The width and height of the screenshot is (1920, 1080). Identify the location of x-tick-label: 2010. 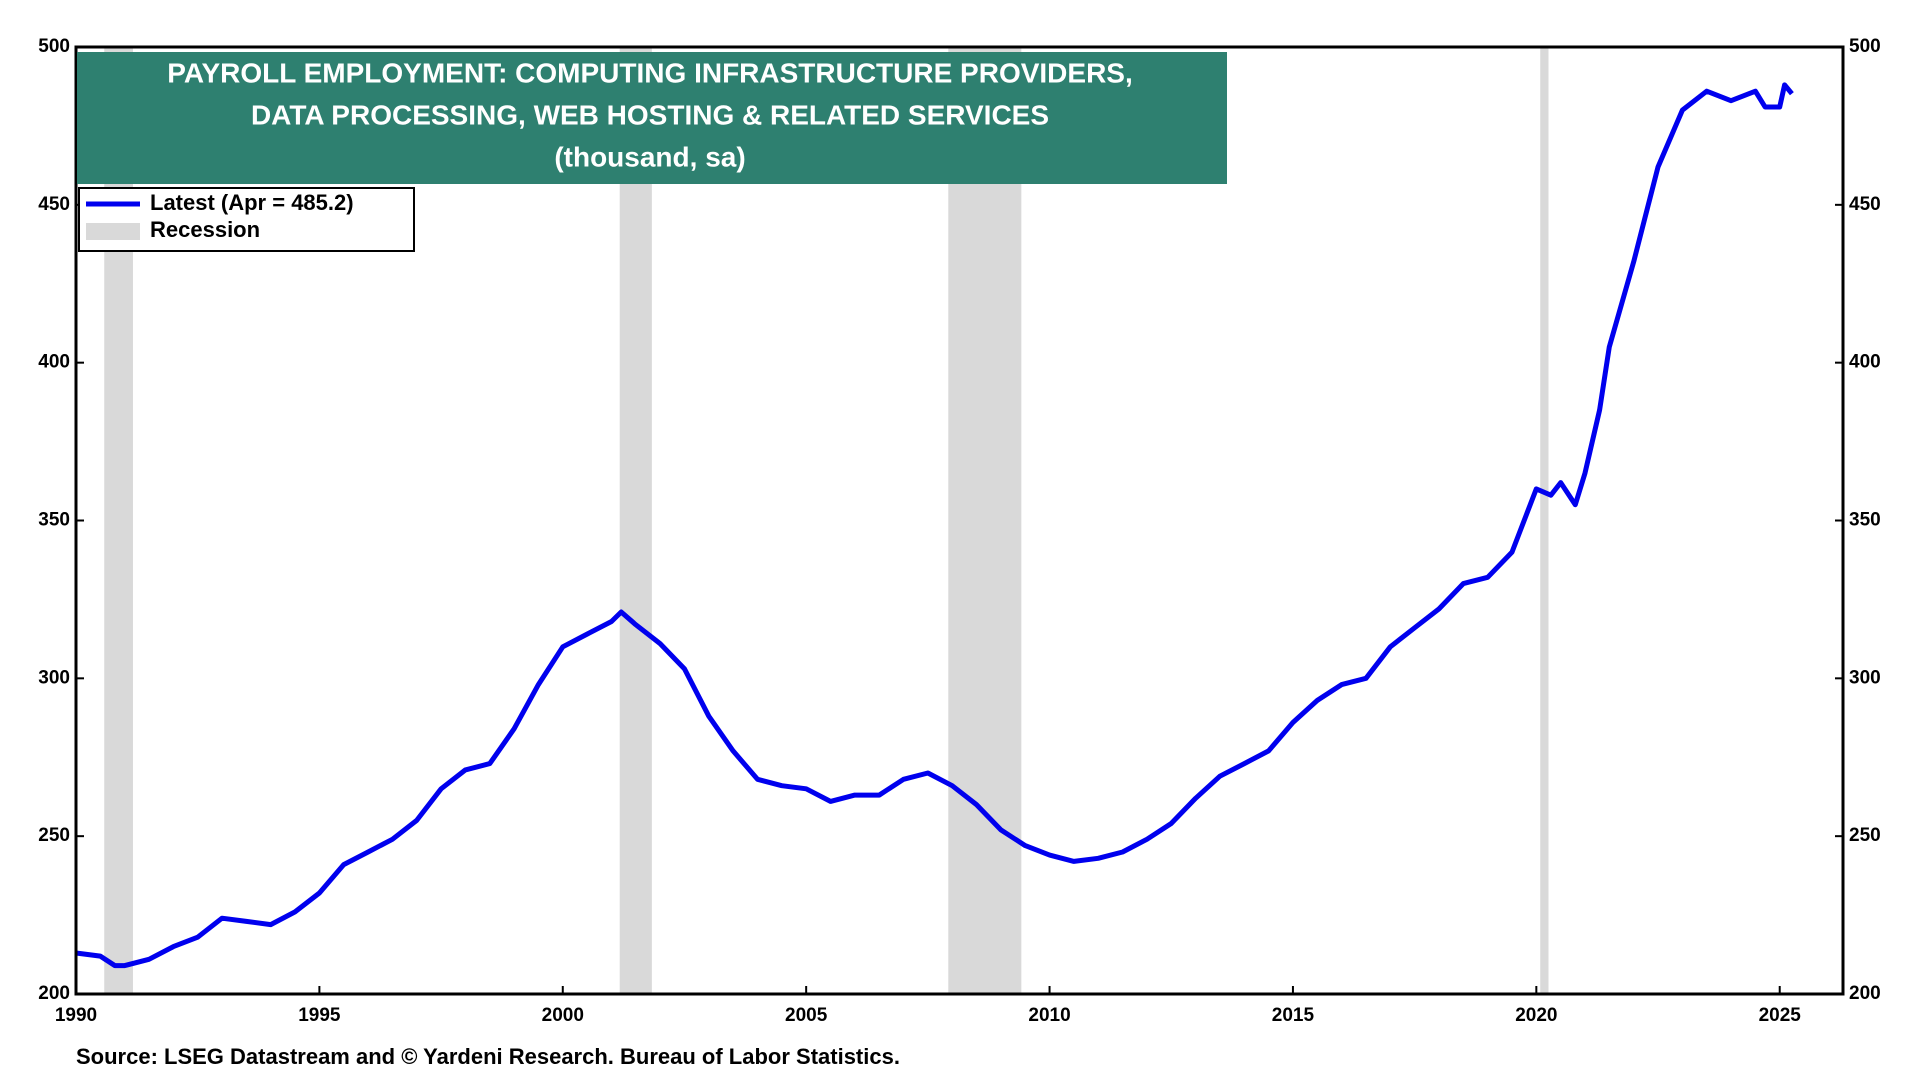
(1049, 1015).